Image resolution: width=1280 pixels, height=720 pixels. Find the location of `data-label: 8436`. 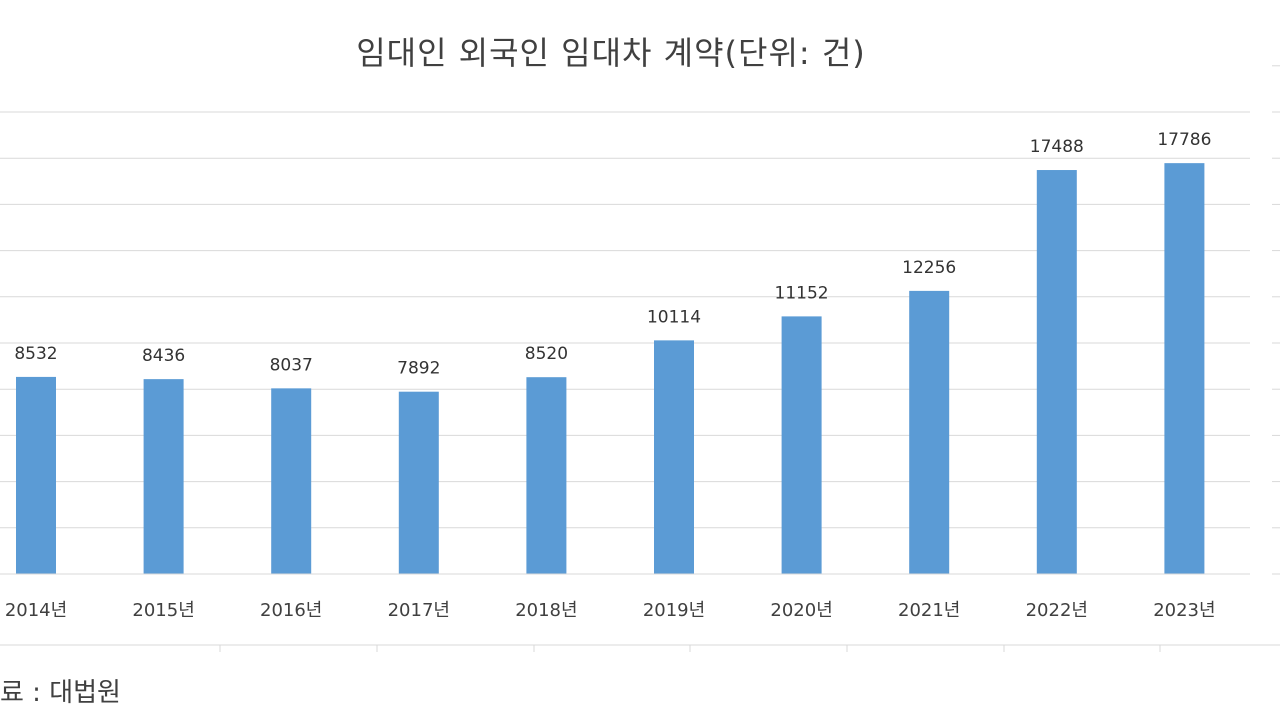

data-label: 8436 is located at coordinates (163, 356).